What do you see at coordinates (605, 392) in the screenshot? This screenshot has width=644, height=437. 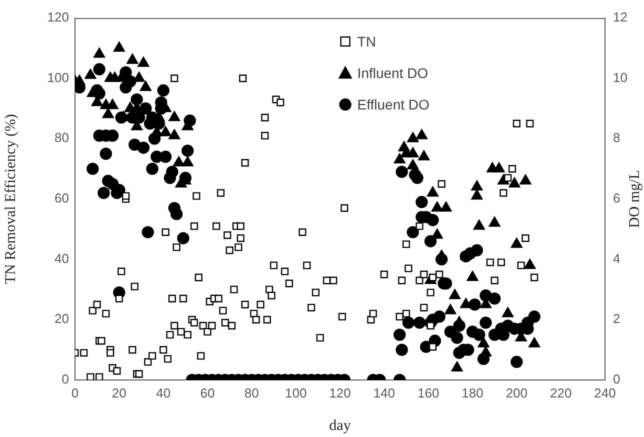 I see `x-tick-label: 240` at bounding box center [605, 392].